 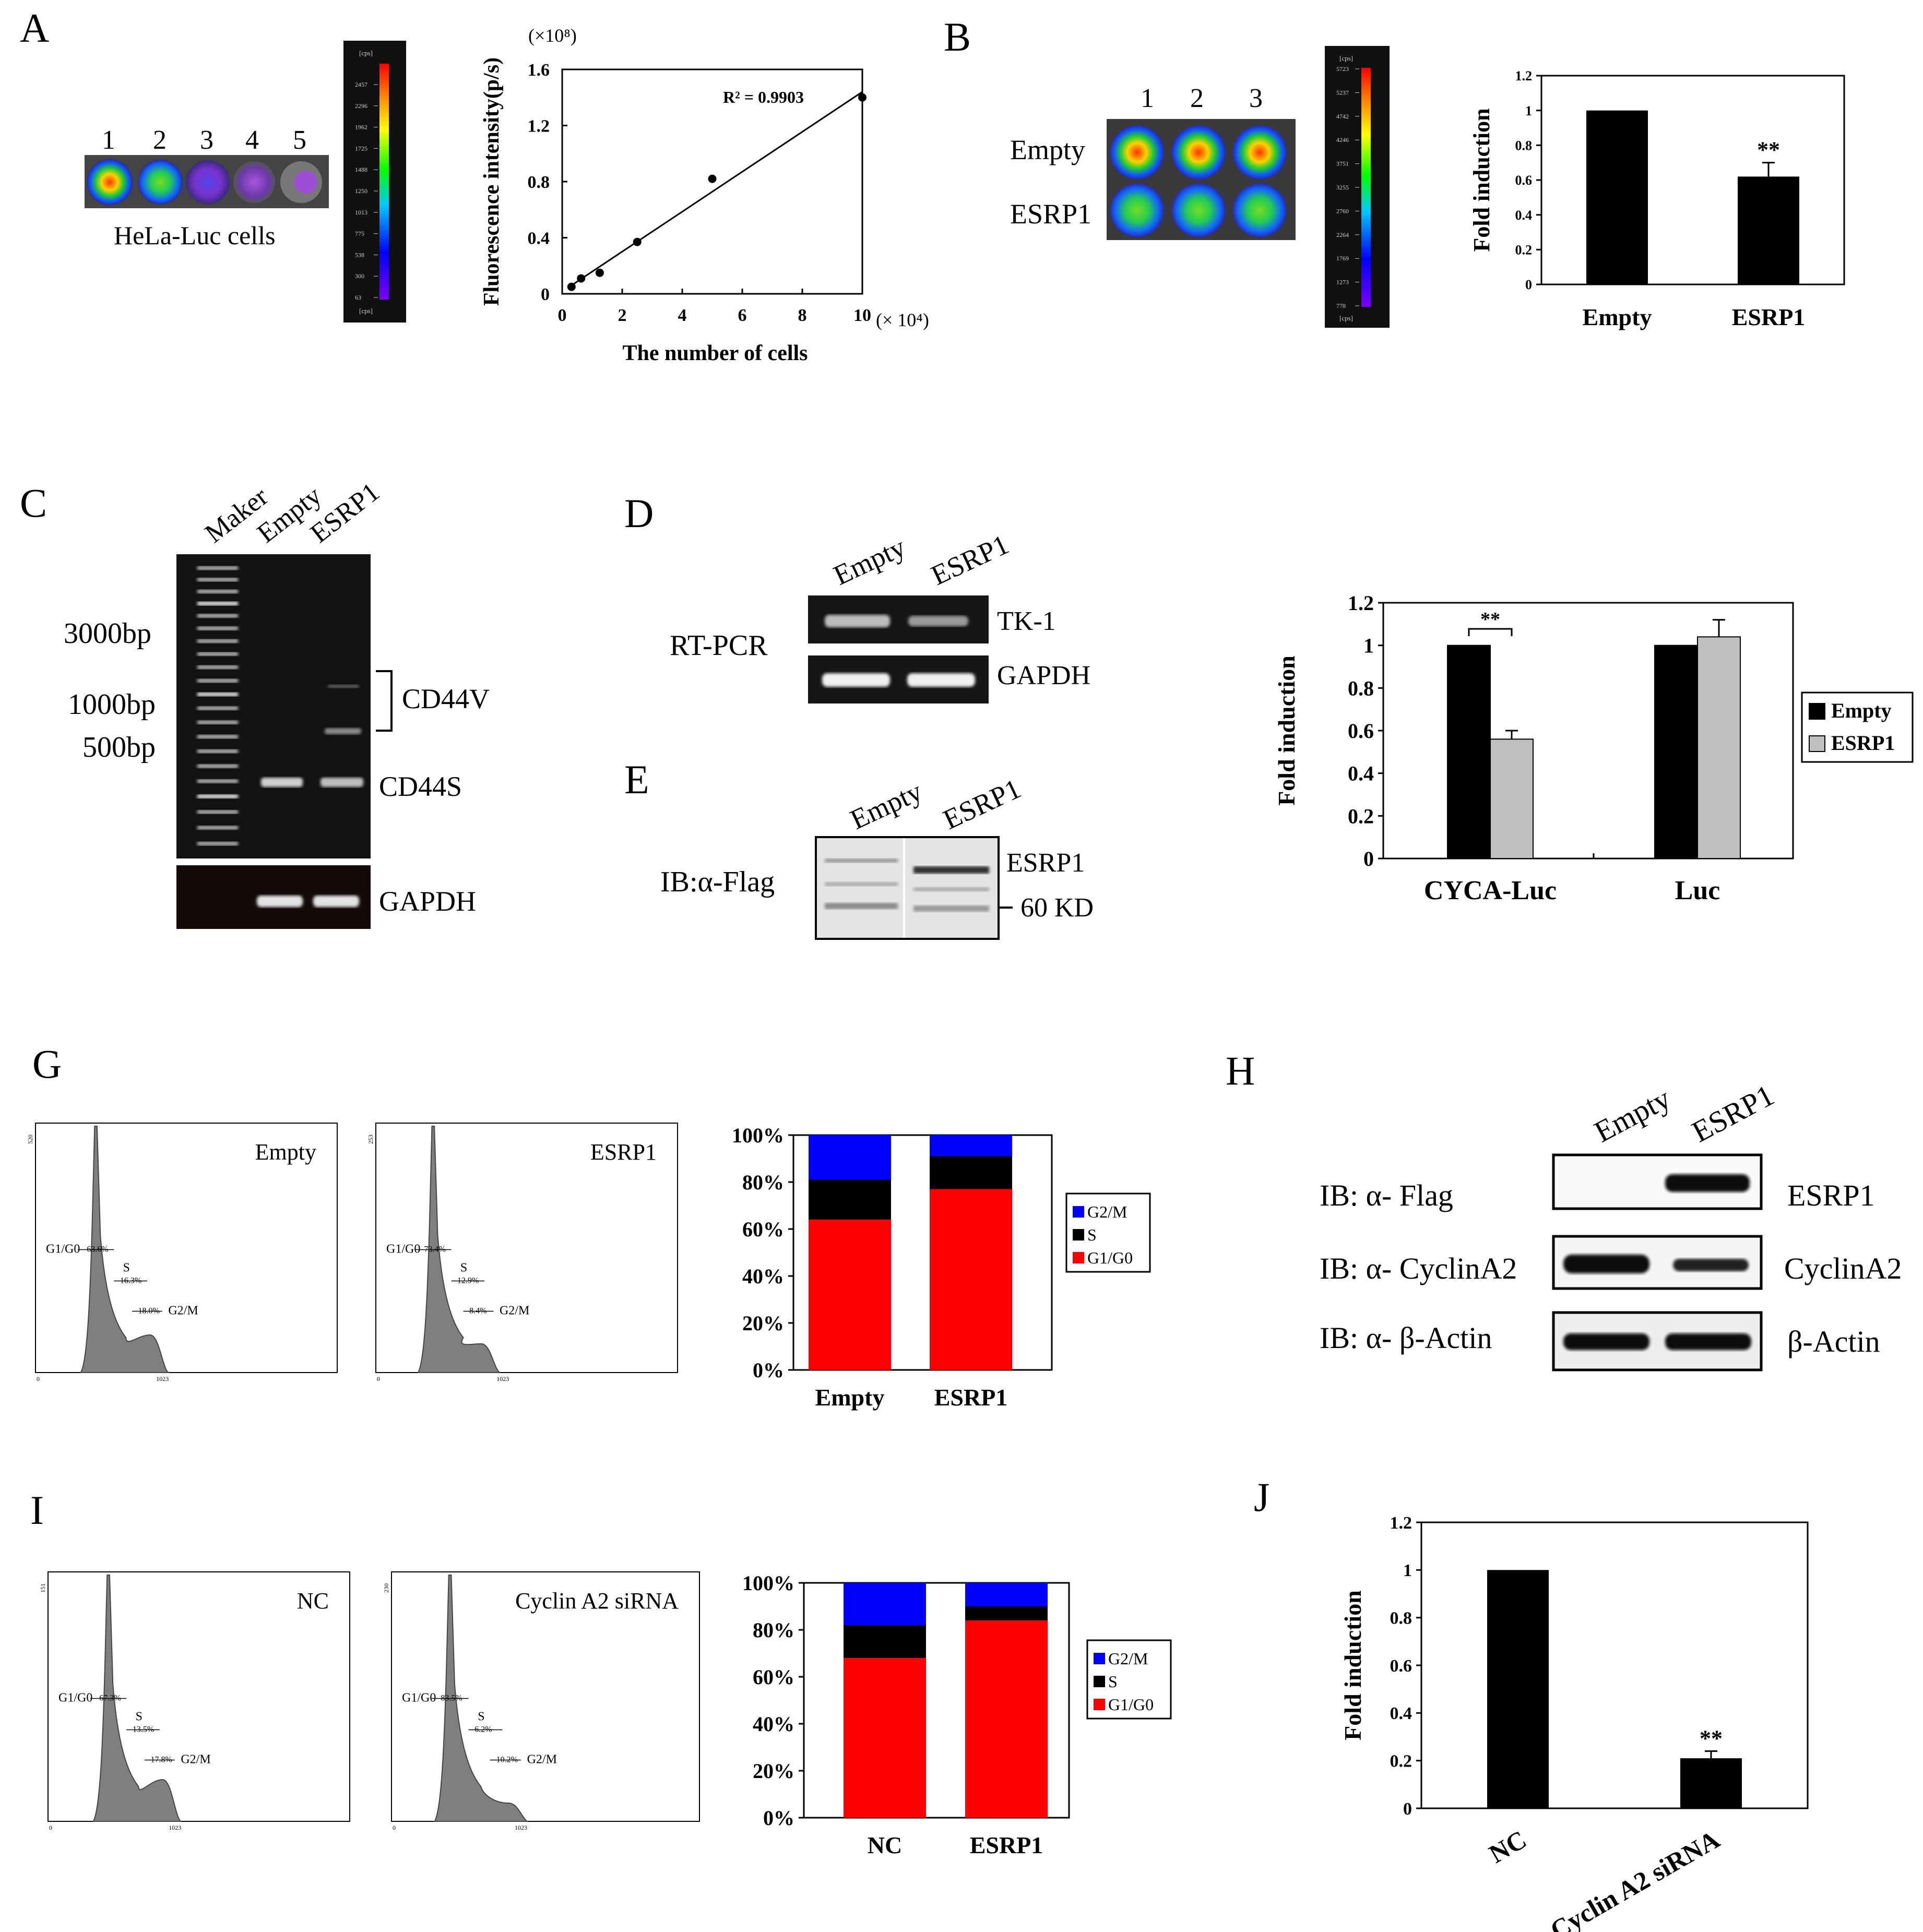 I want to click on y-tick-label: 0%, so click(x=768, y=1370).